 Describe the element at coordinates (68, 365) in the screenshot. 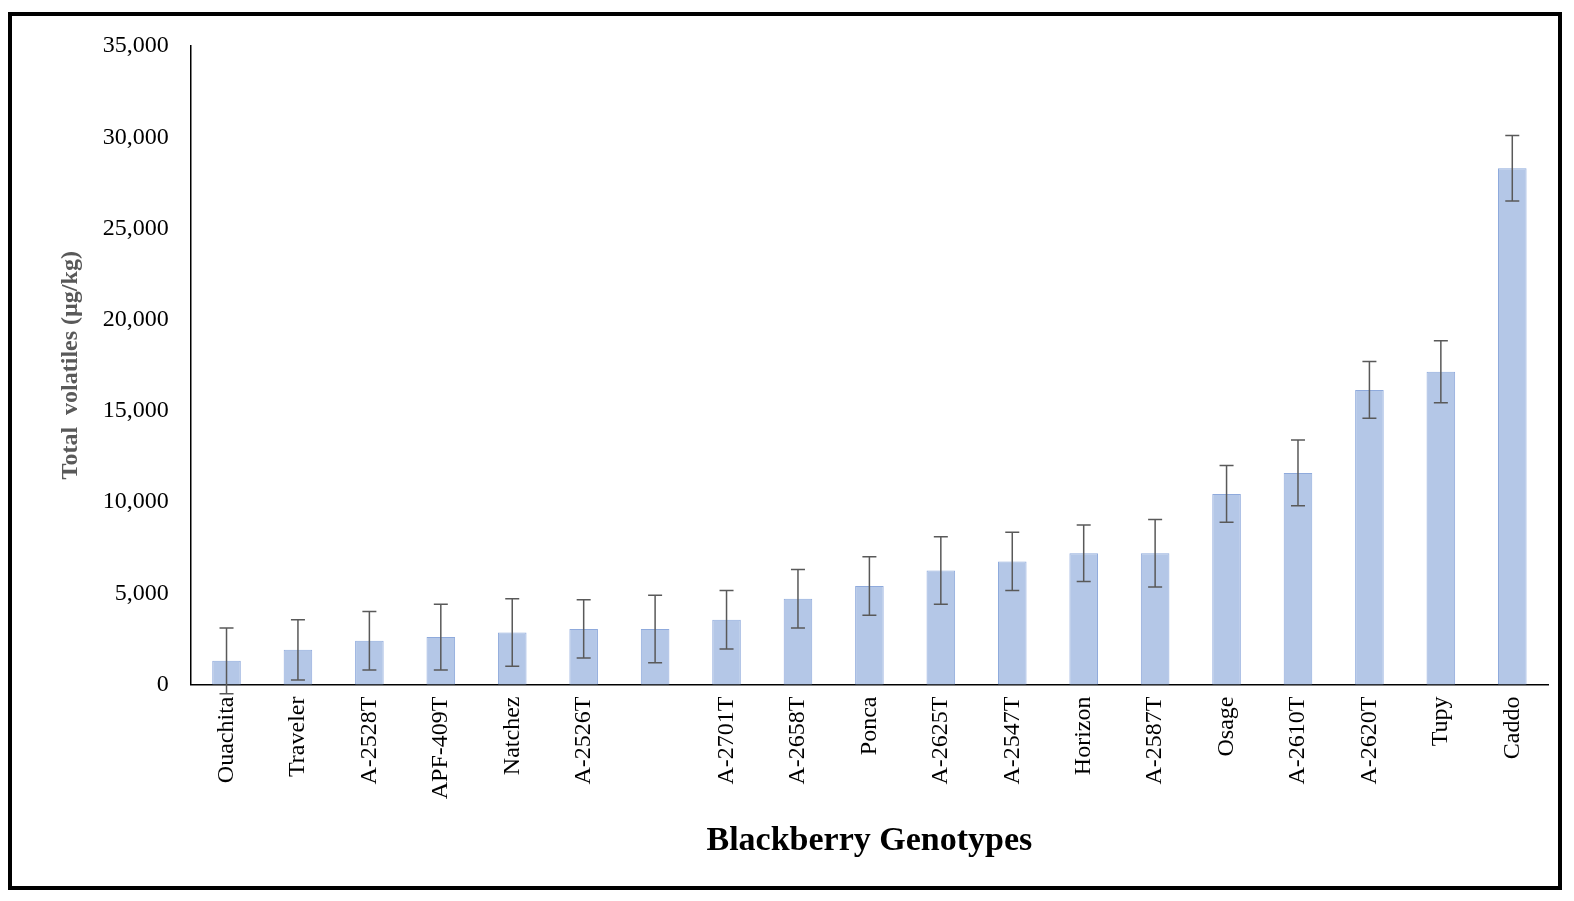

I see `y-axis-title: Total volatiles (µg/kg)` at that location.